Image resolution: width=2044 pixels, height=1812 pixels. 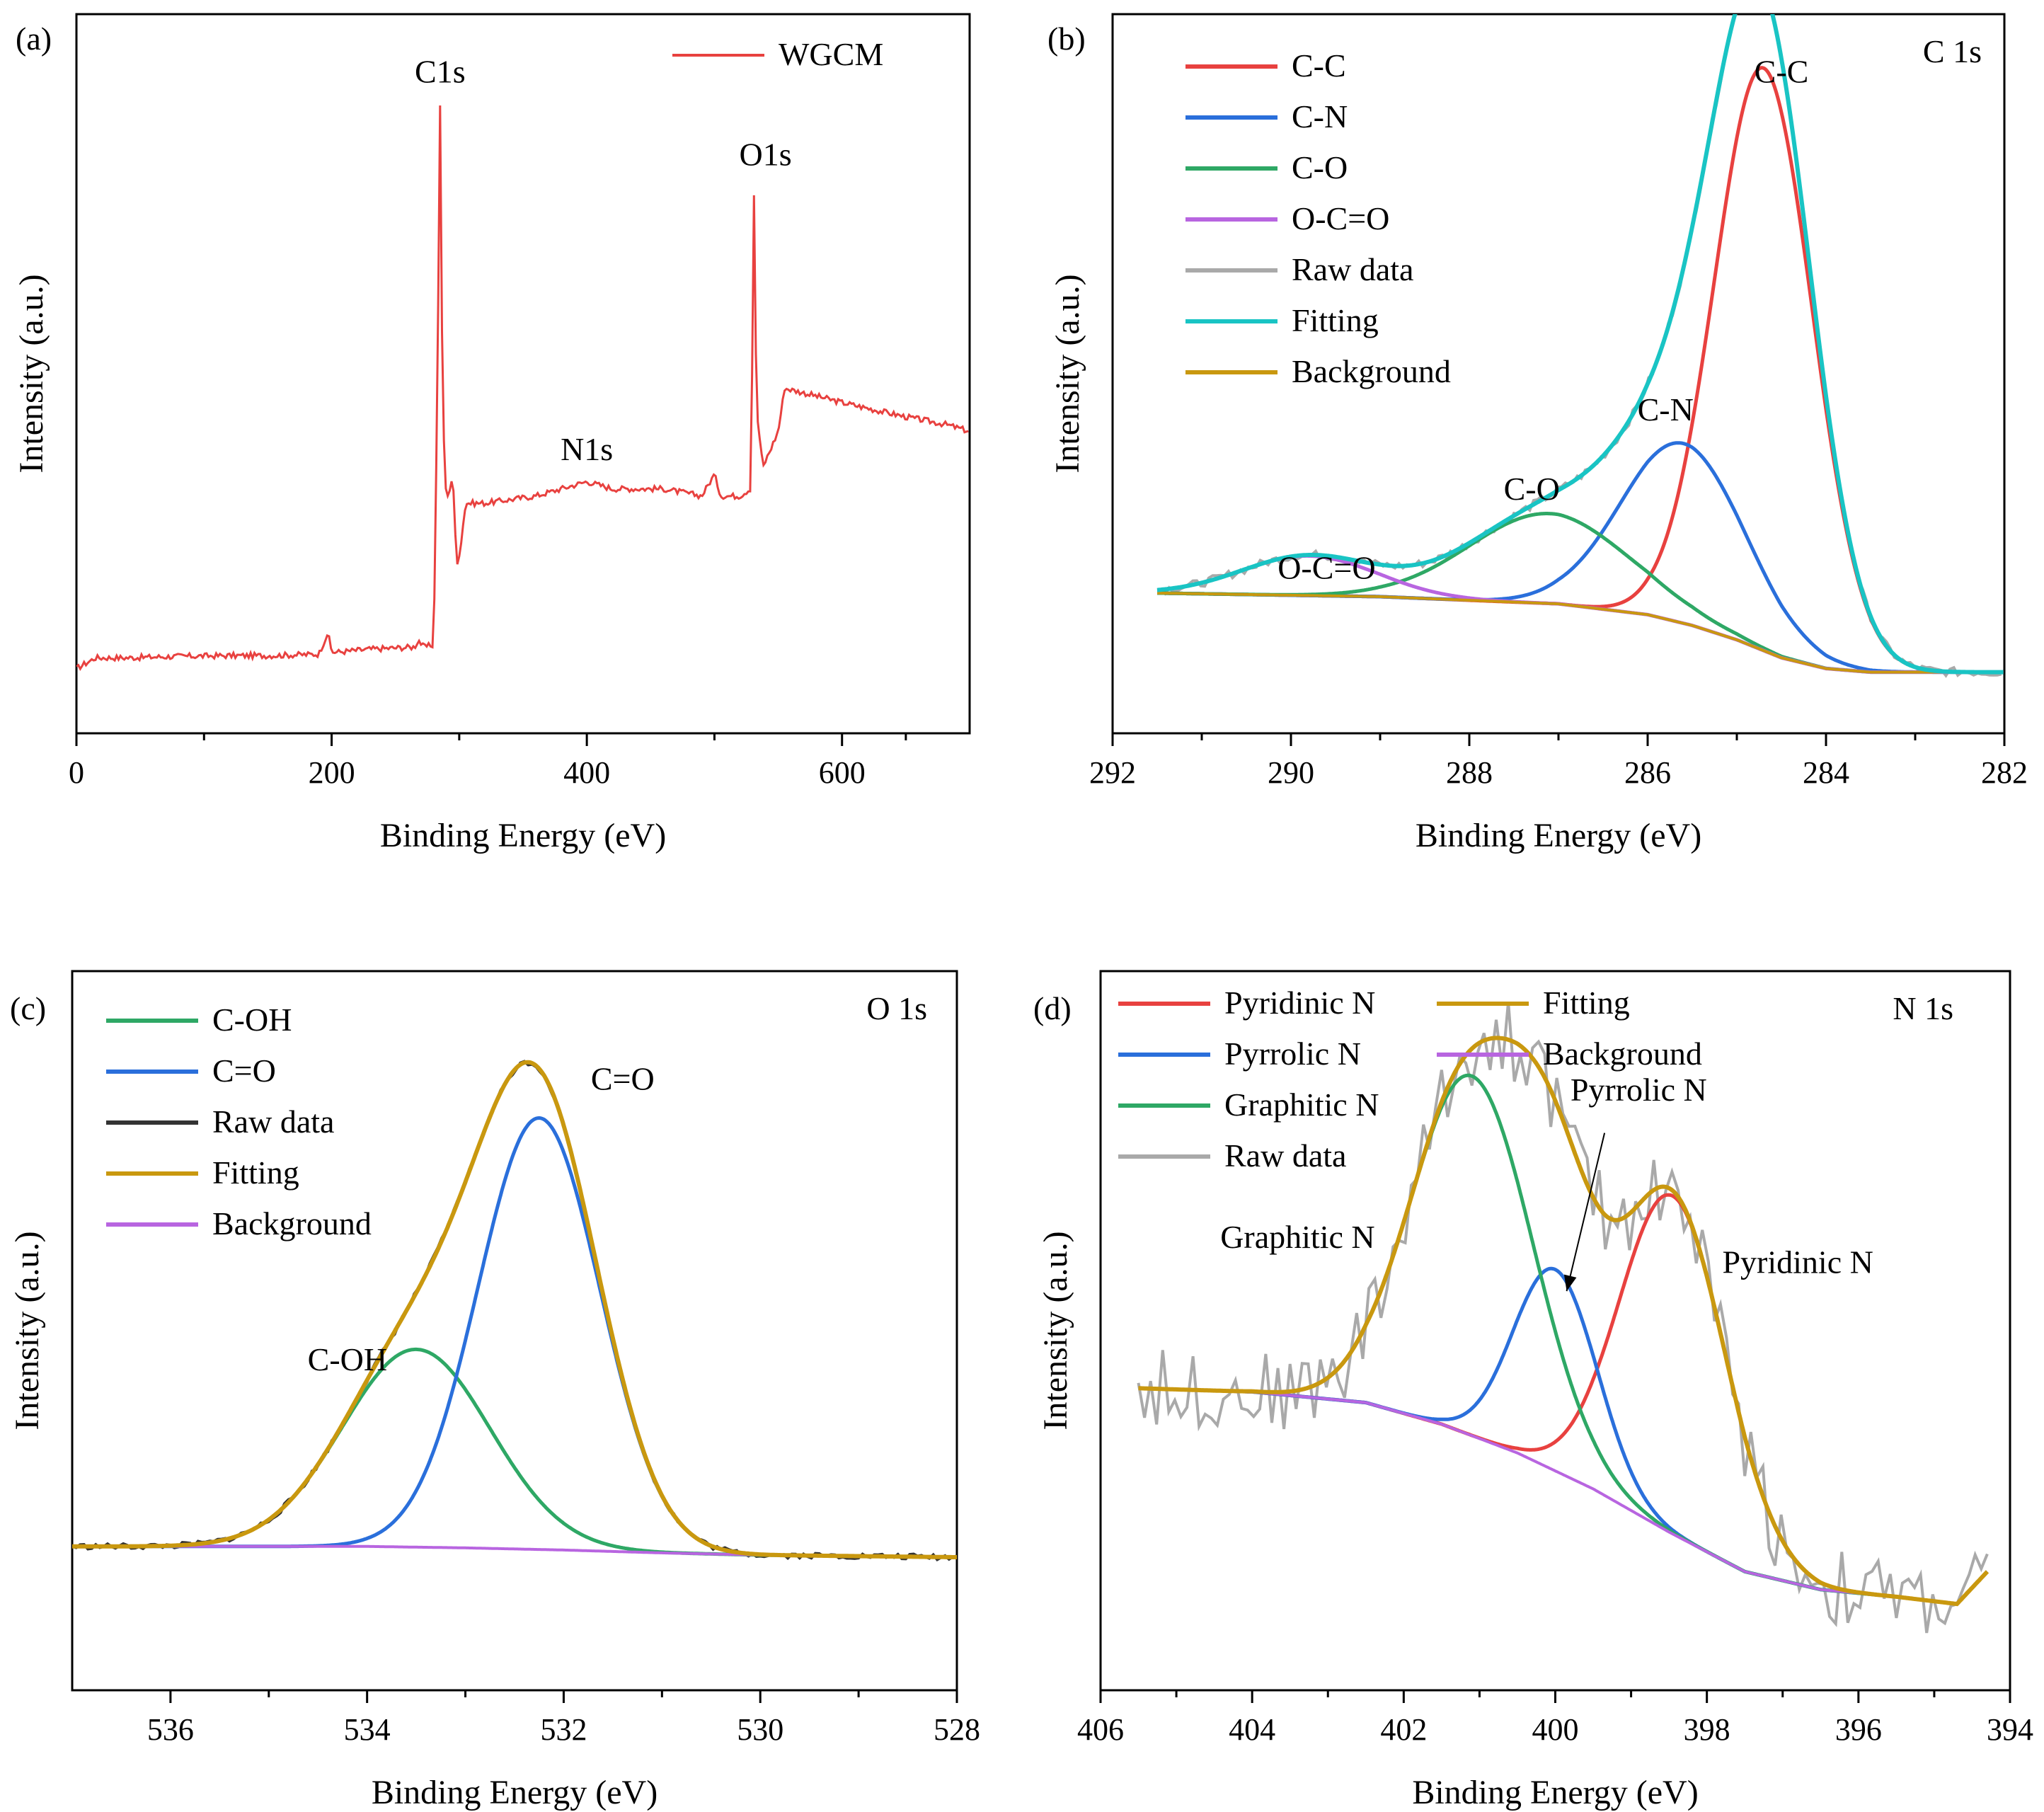 I want to click on peak-label: C1s, so click(x=440, y=72).